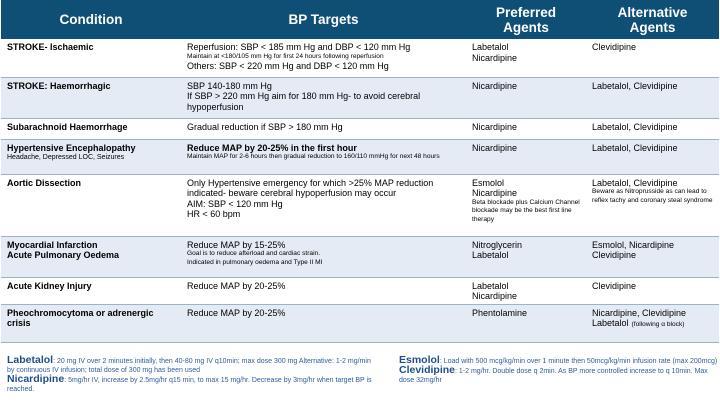 The image size is (720, 405). I want to click on condition-name: Acute Kidney Injury, so click(49, 285).